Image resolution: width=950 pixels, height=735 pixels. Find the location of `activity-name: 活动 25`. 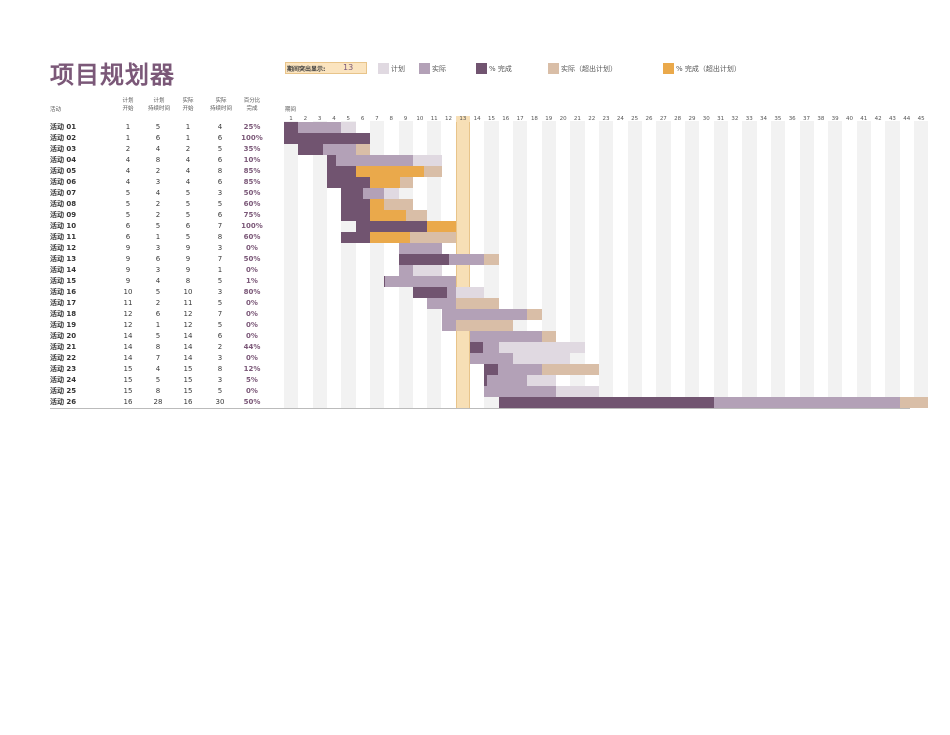

activity-name: 活动 25 is located at coordinates (63, 391).